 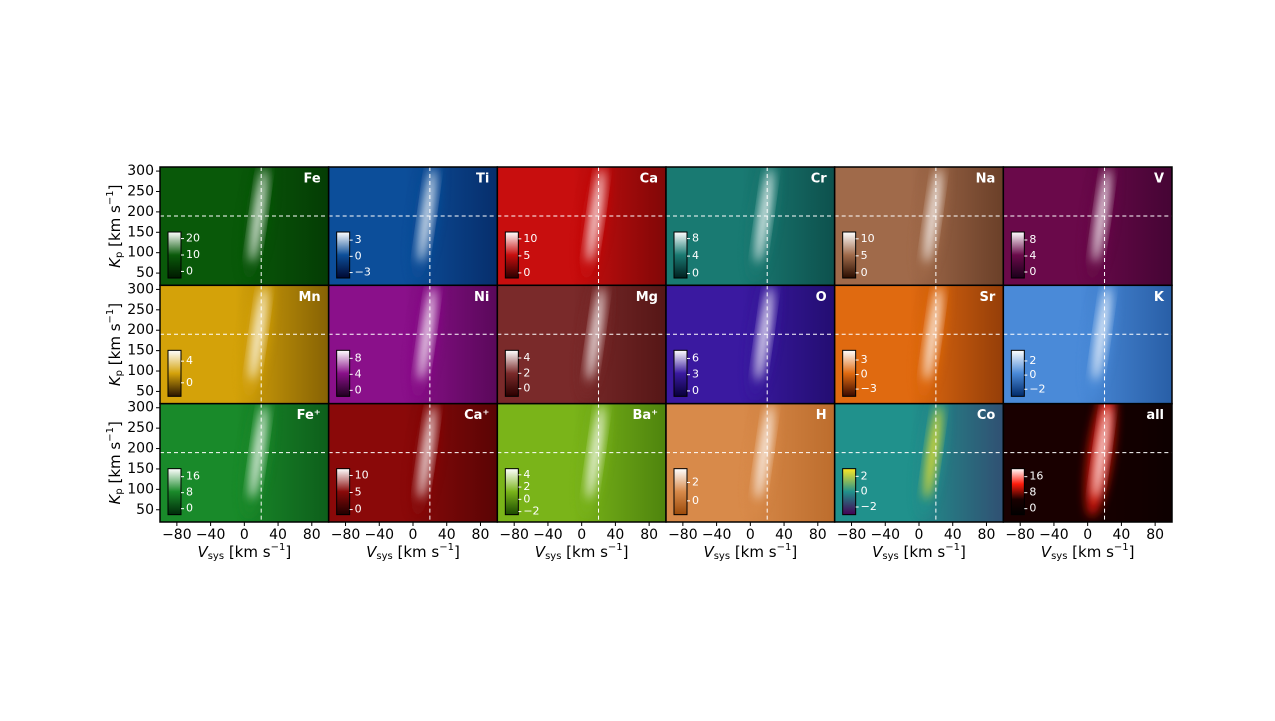 What do you see at coordinates (413, 346) in the screenshot?
I see `panel: Ni 0 4 8` at bounding box center [413, 346].